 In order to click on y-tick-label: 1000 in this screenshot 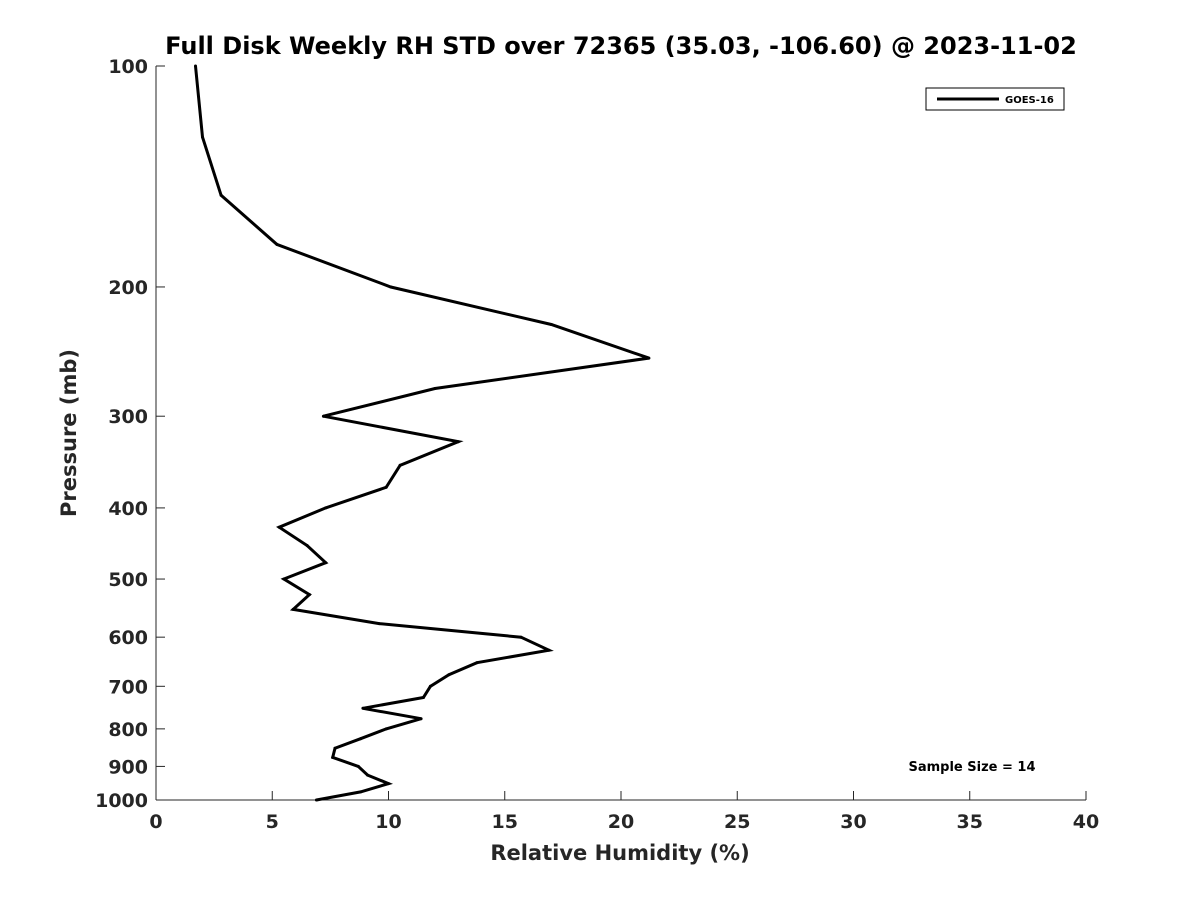, I will do `click(121, 801)`.